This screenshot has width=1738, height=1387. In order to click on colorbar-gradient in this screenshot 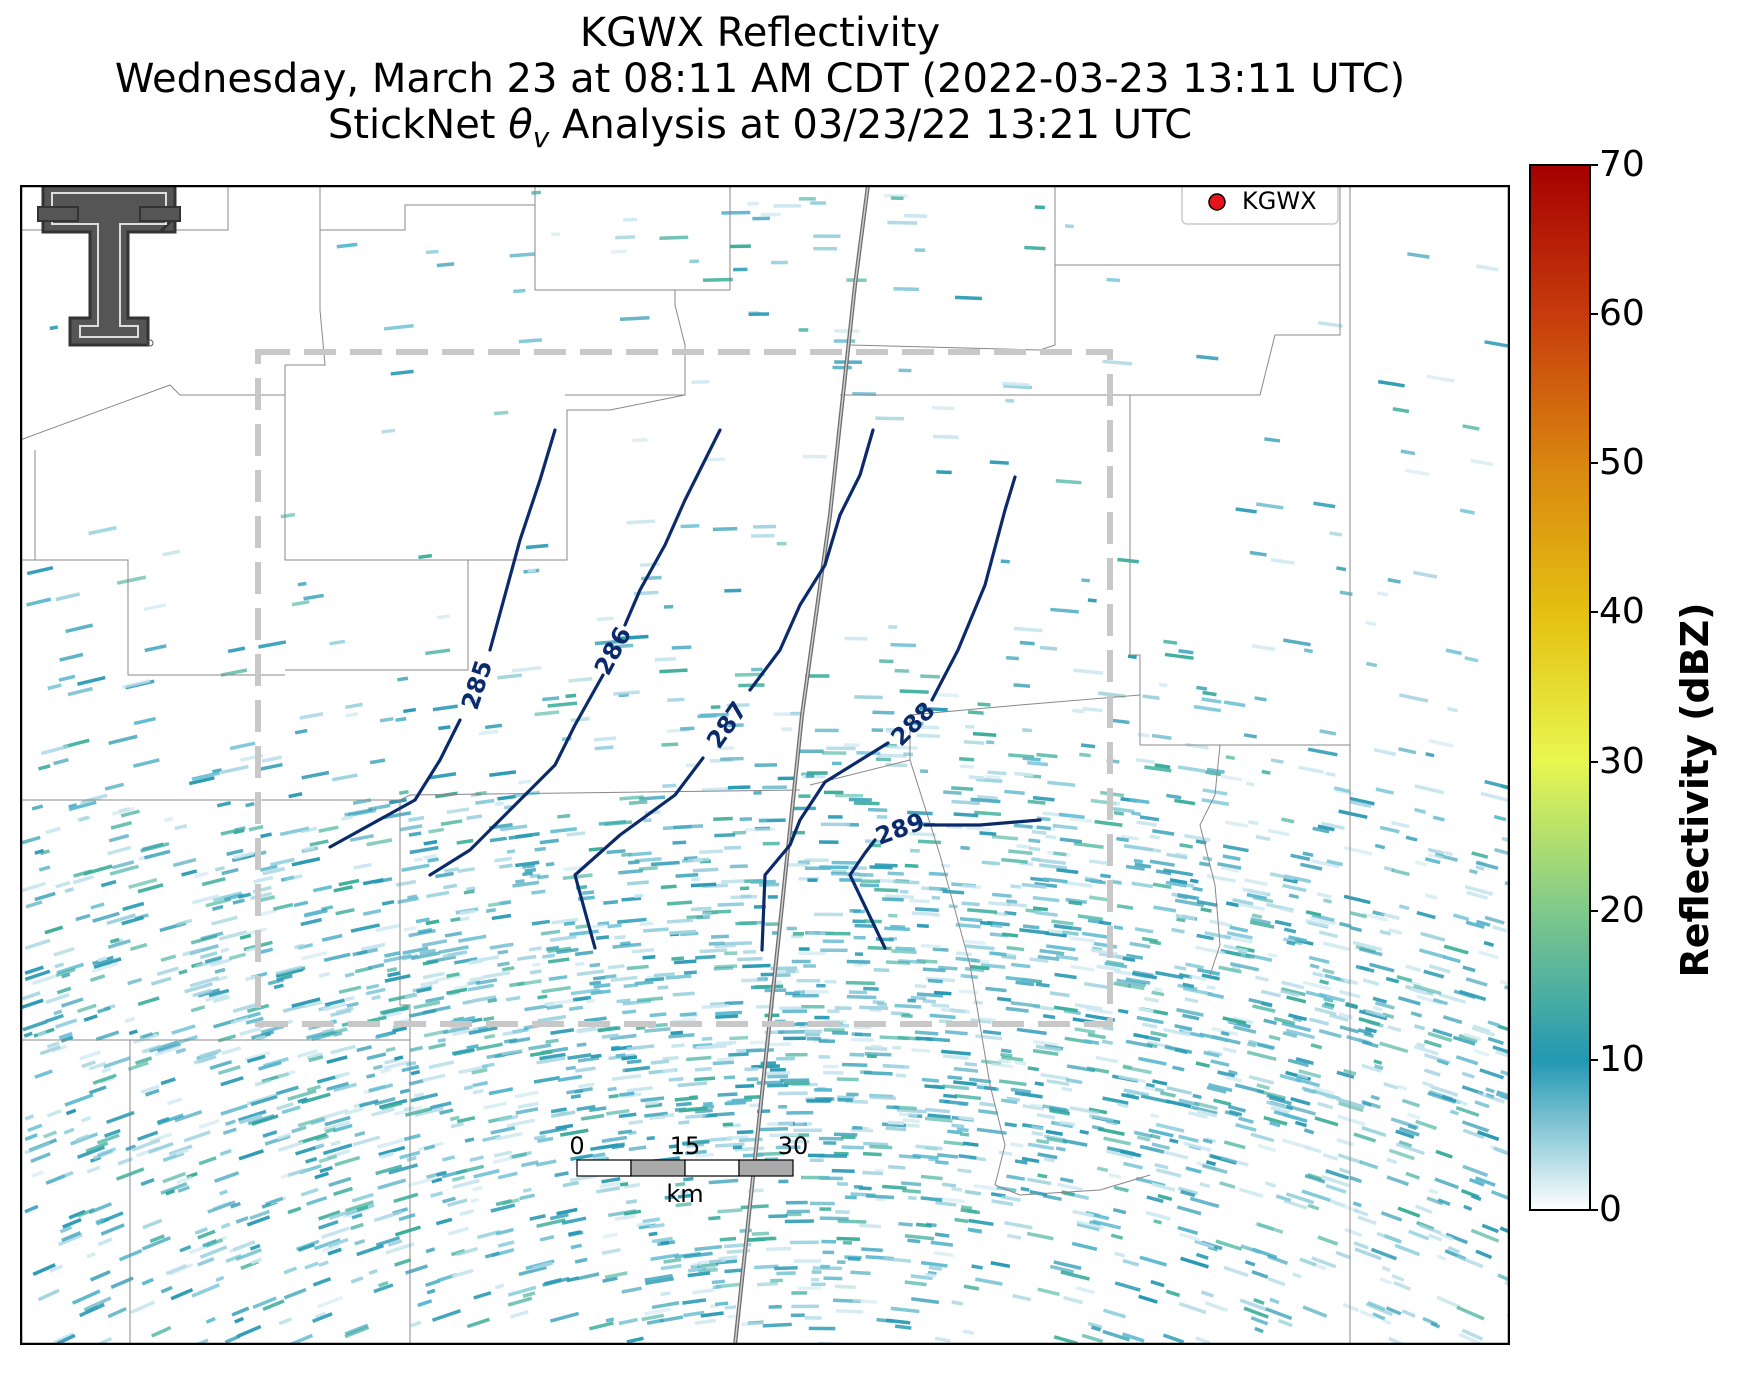, I will do `click(1560, 687)`.